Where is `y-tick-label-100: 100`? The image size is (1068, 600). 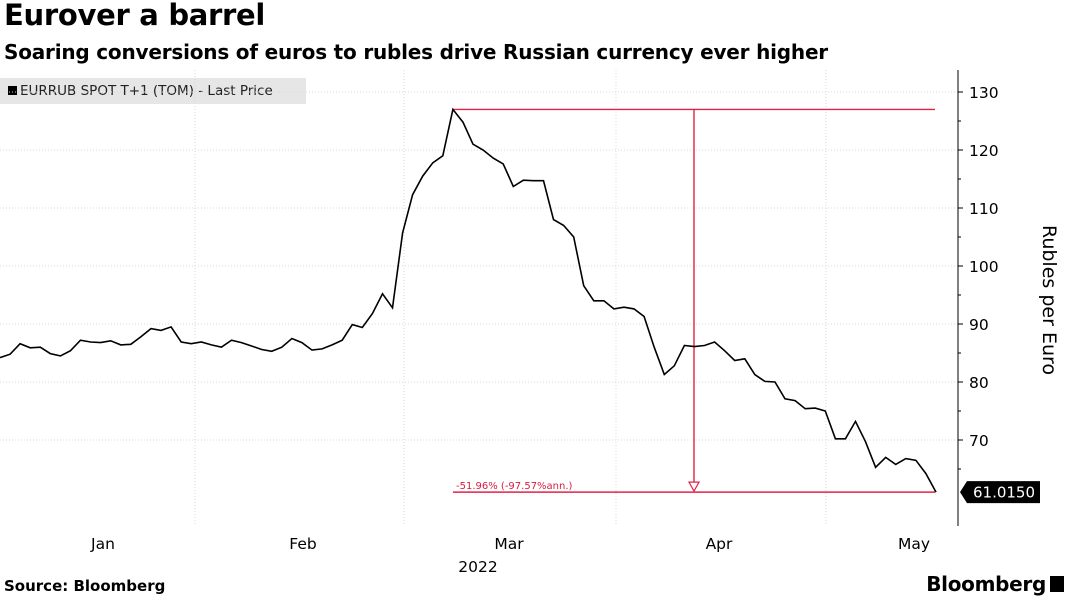 y-tick-label-100: 100 is located at coordinates (984, 267).